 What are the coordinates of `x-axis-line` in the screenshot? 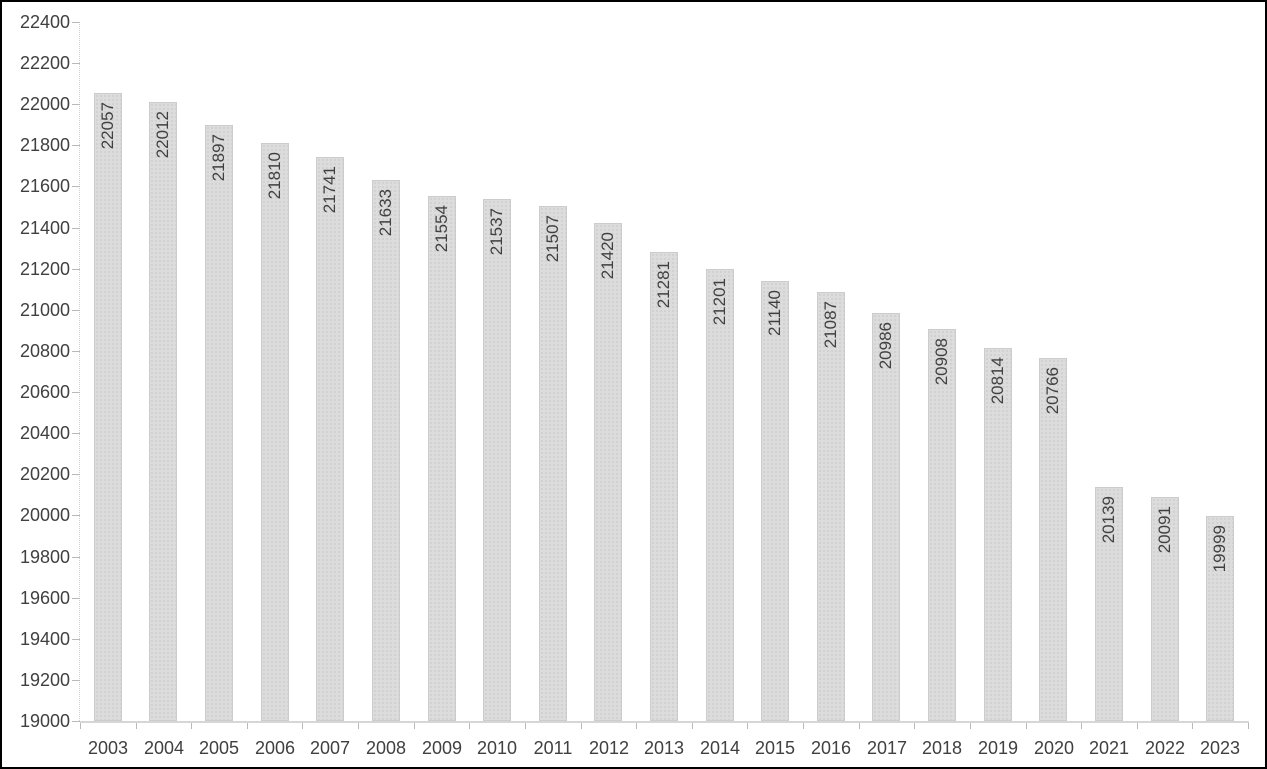 It's located at (664, 722).